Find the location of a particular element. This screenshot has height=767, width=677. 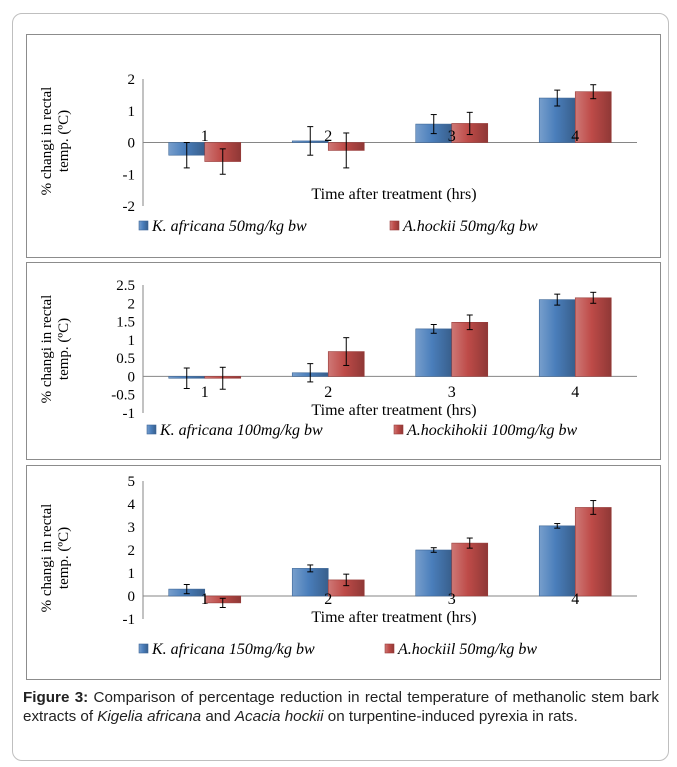

legend-label: K. africana 150mg/kg bw is located at coordinates (233, 649).